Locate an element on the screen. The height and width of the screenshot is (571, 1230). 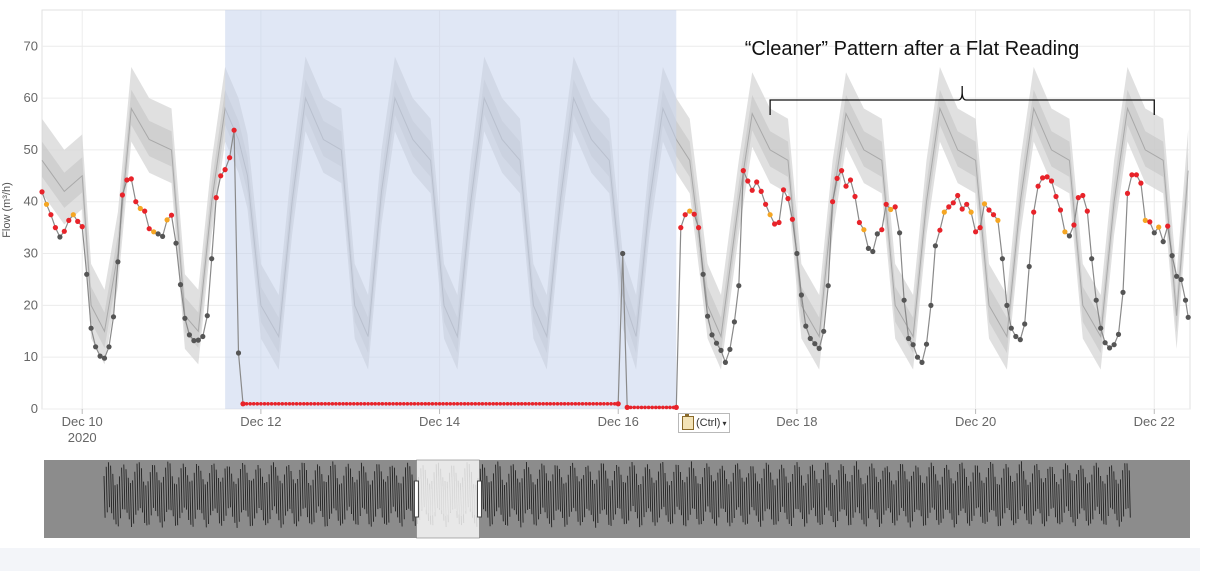
clipboard-icon is located at coordinates (688, 422).